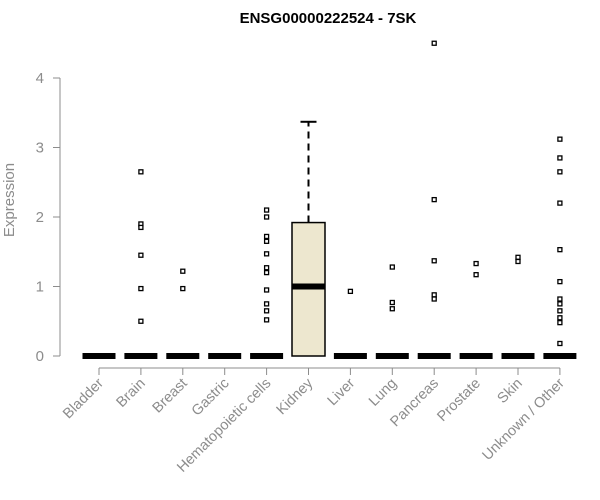 The image size is (600, 500). Describe the element at coordinates (295, 396) in the screenshot. I see `x-tick-label: Kidney` at that location.